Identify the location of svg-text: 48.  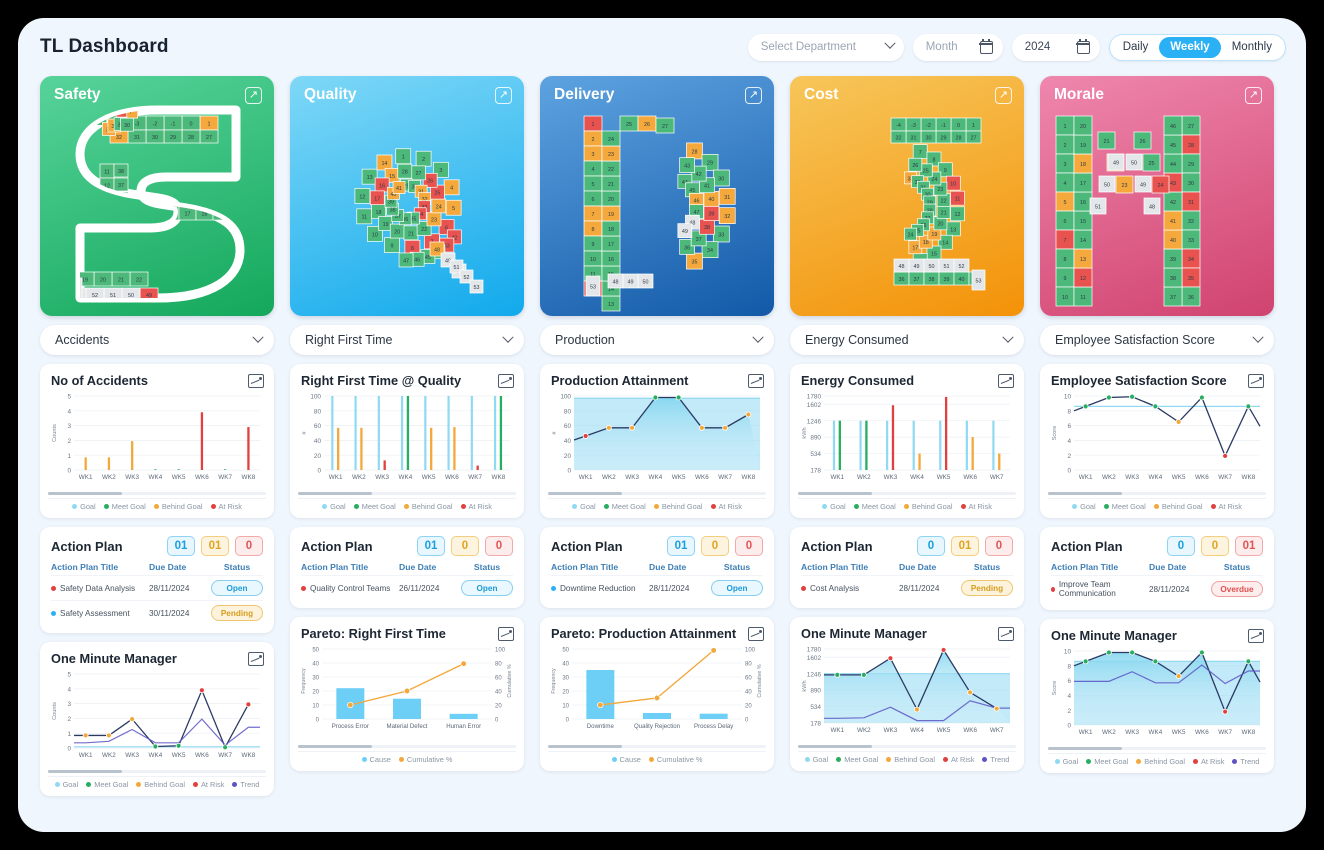
(692, 224).